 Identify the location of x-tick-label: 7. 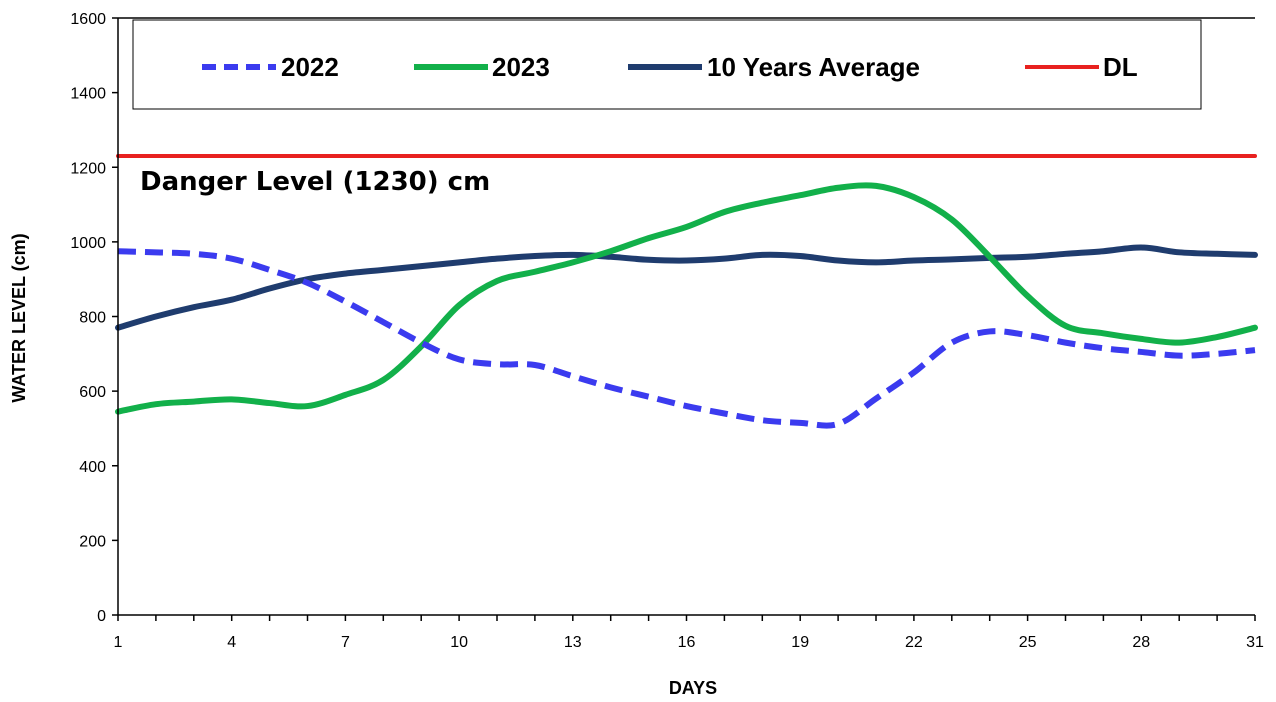
(345, 642).